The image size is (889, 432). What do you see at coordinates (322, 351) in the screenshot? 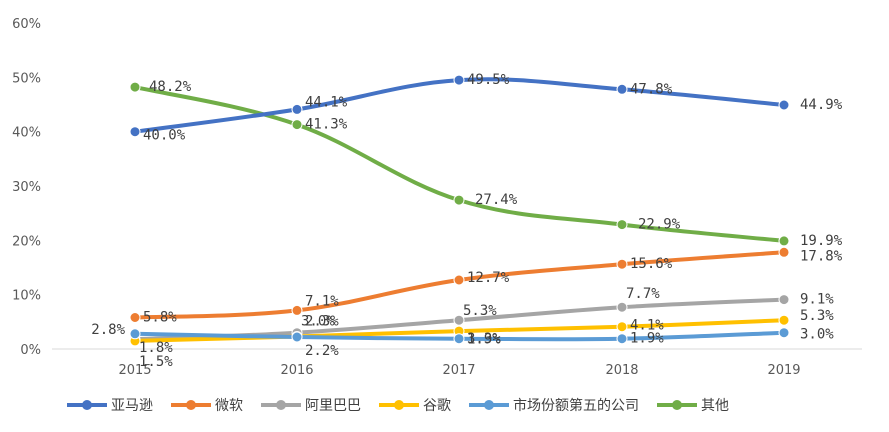
I see `data-label: 2.2%` at bounding box center [322, 351].